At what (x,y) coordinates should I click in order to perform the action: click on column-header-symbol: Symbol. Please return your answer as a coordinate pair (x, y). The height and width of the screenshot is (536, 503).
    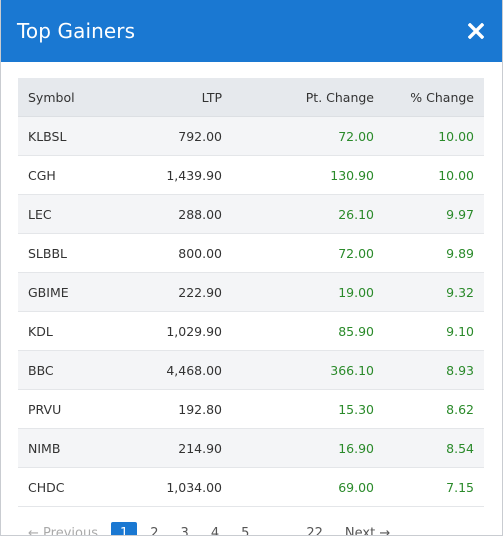
    Looking at the image, I should click on (72, 97).